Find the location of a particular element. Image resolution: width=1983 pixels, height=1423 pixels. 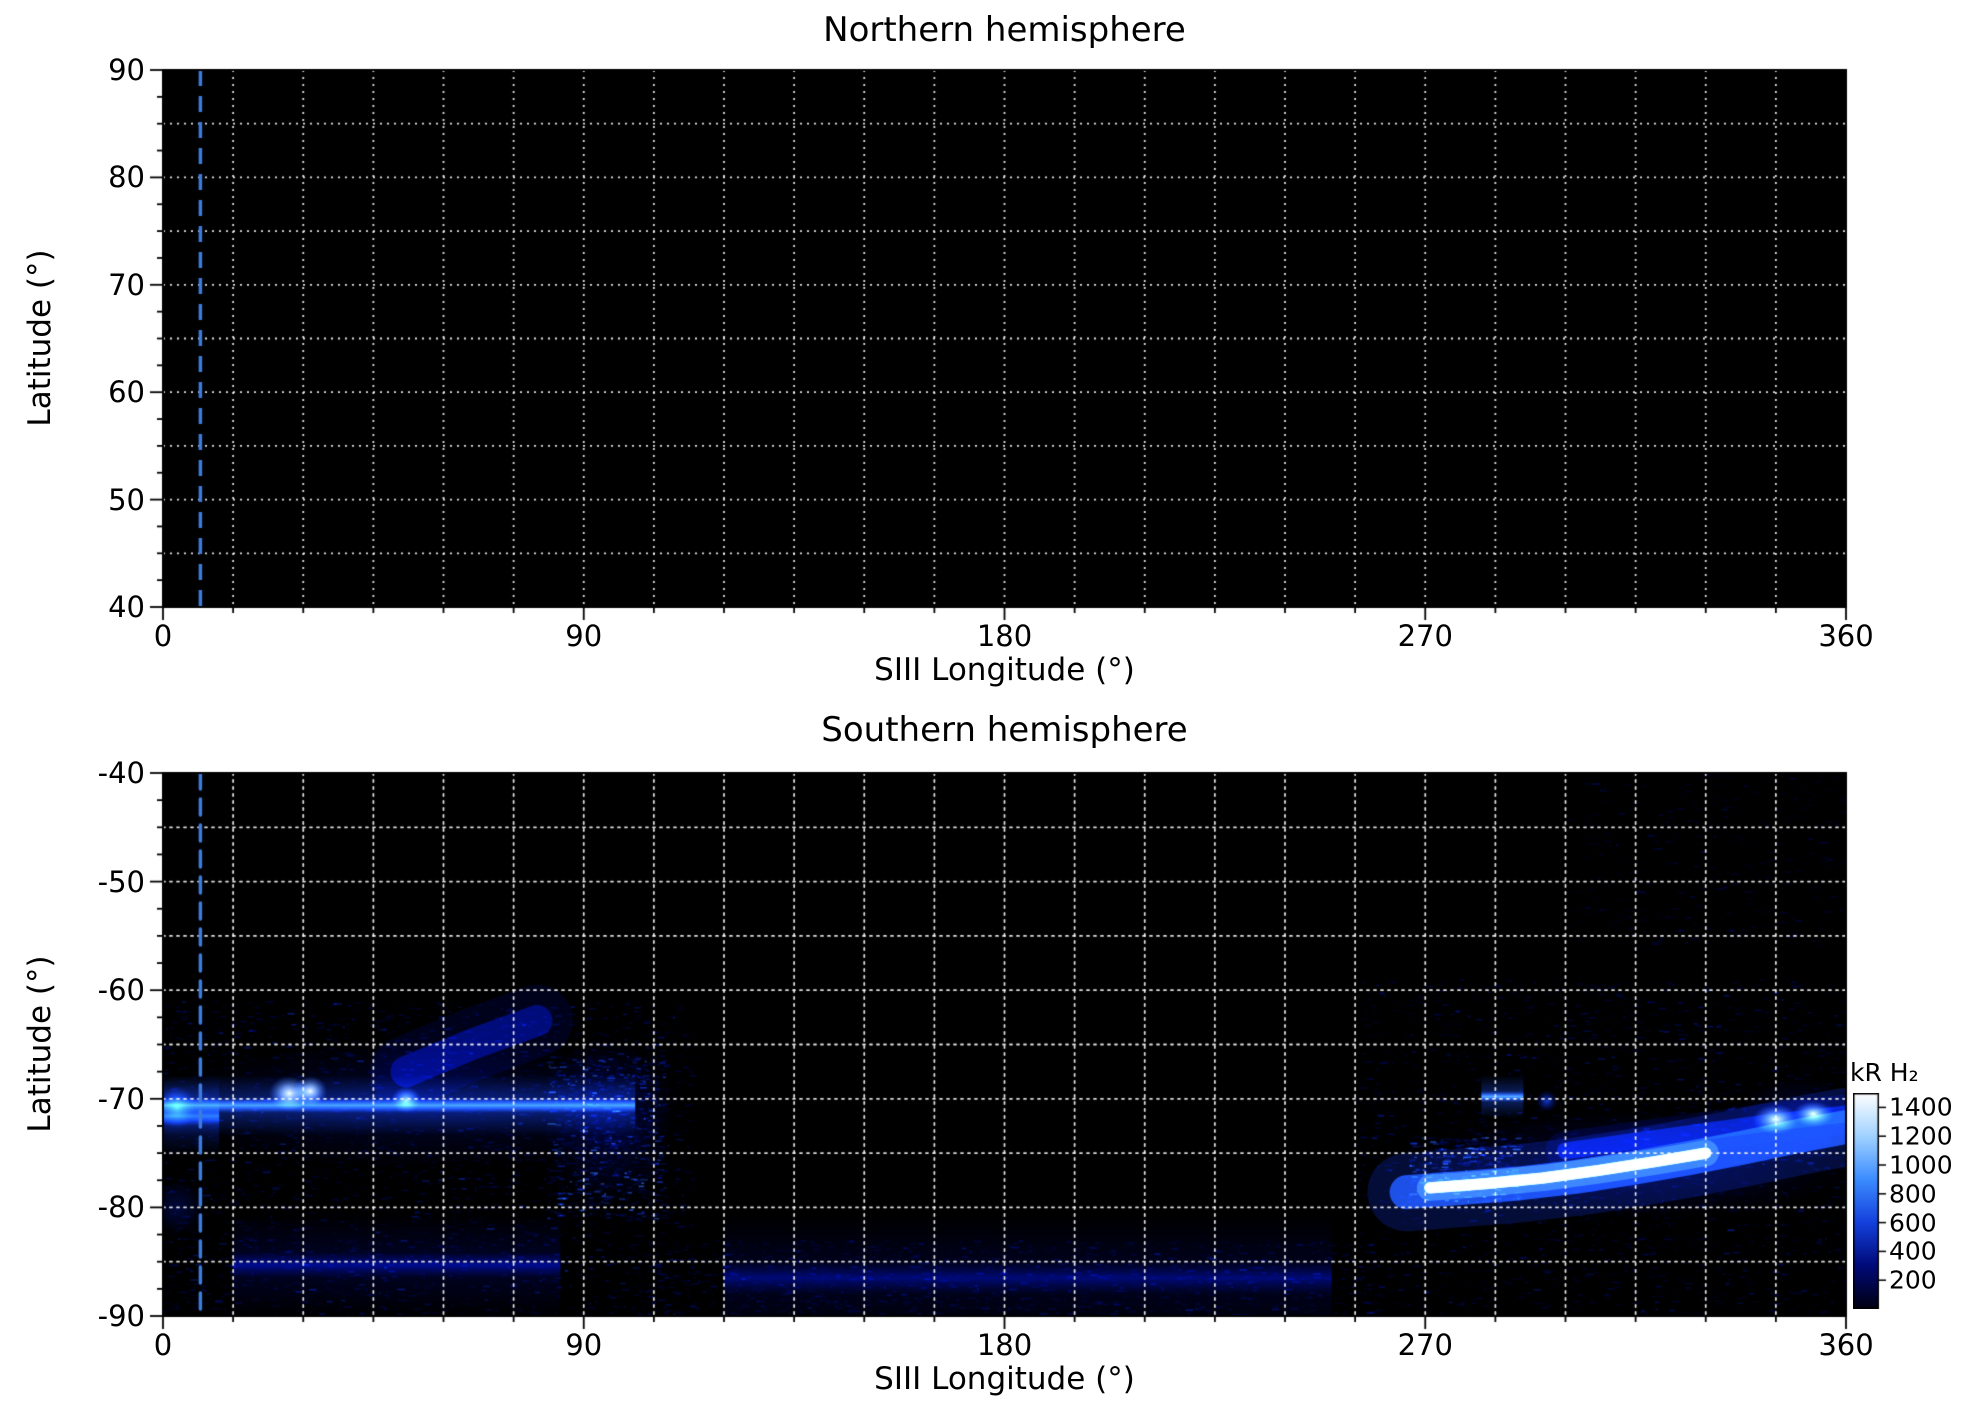

north-x-tick-label: 270 is located at coordinates (1425, 636).